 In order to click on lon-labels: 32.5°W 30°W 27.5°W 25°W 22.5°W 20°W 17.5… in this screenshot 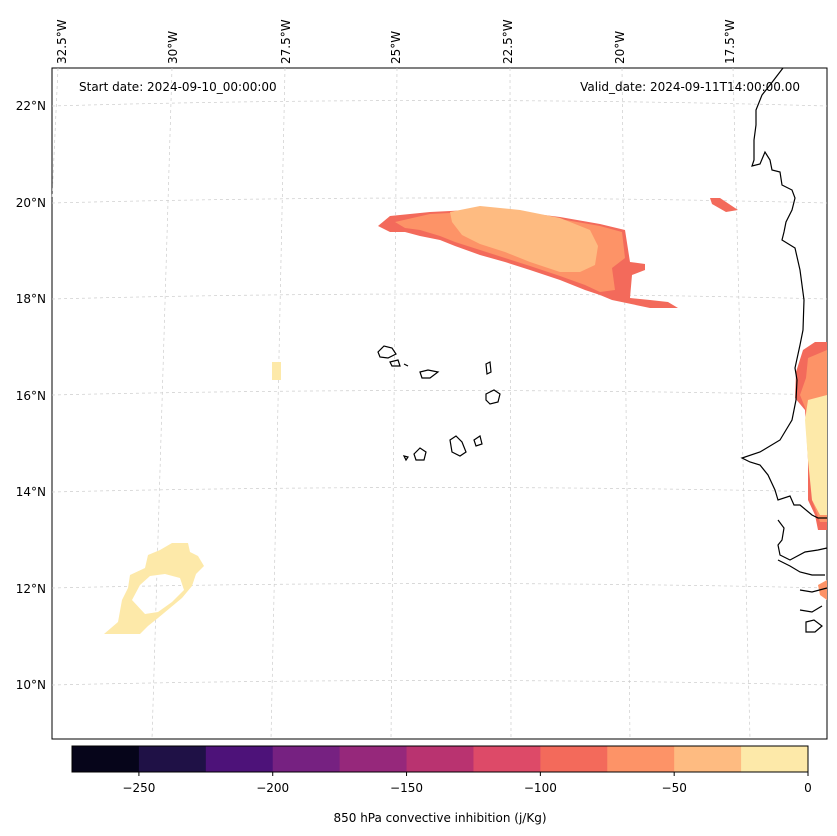, I will do `click(396, 41)`.